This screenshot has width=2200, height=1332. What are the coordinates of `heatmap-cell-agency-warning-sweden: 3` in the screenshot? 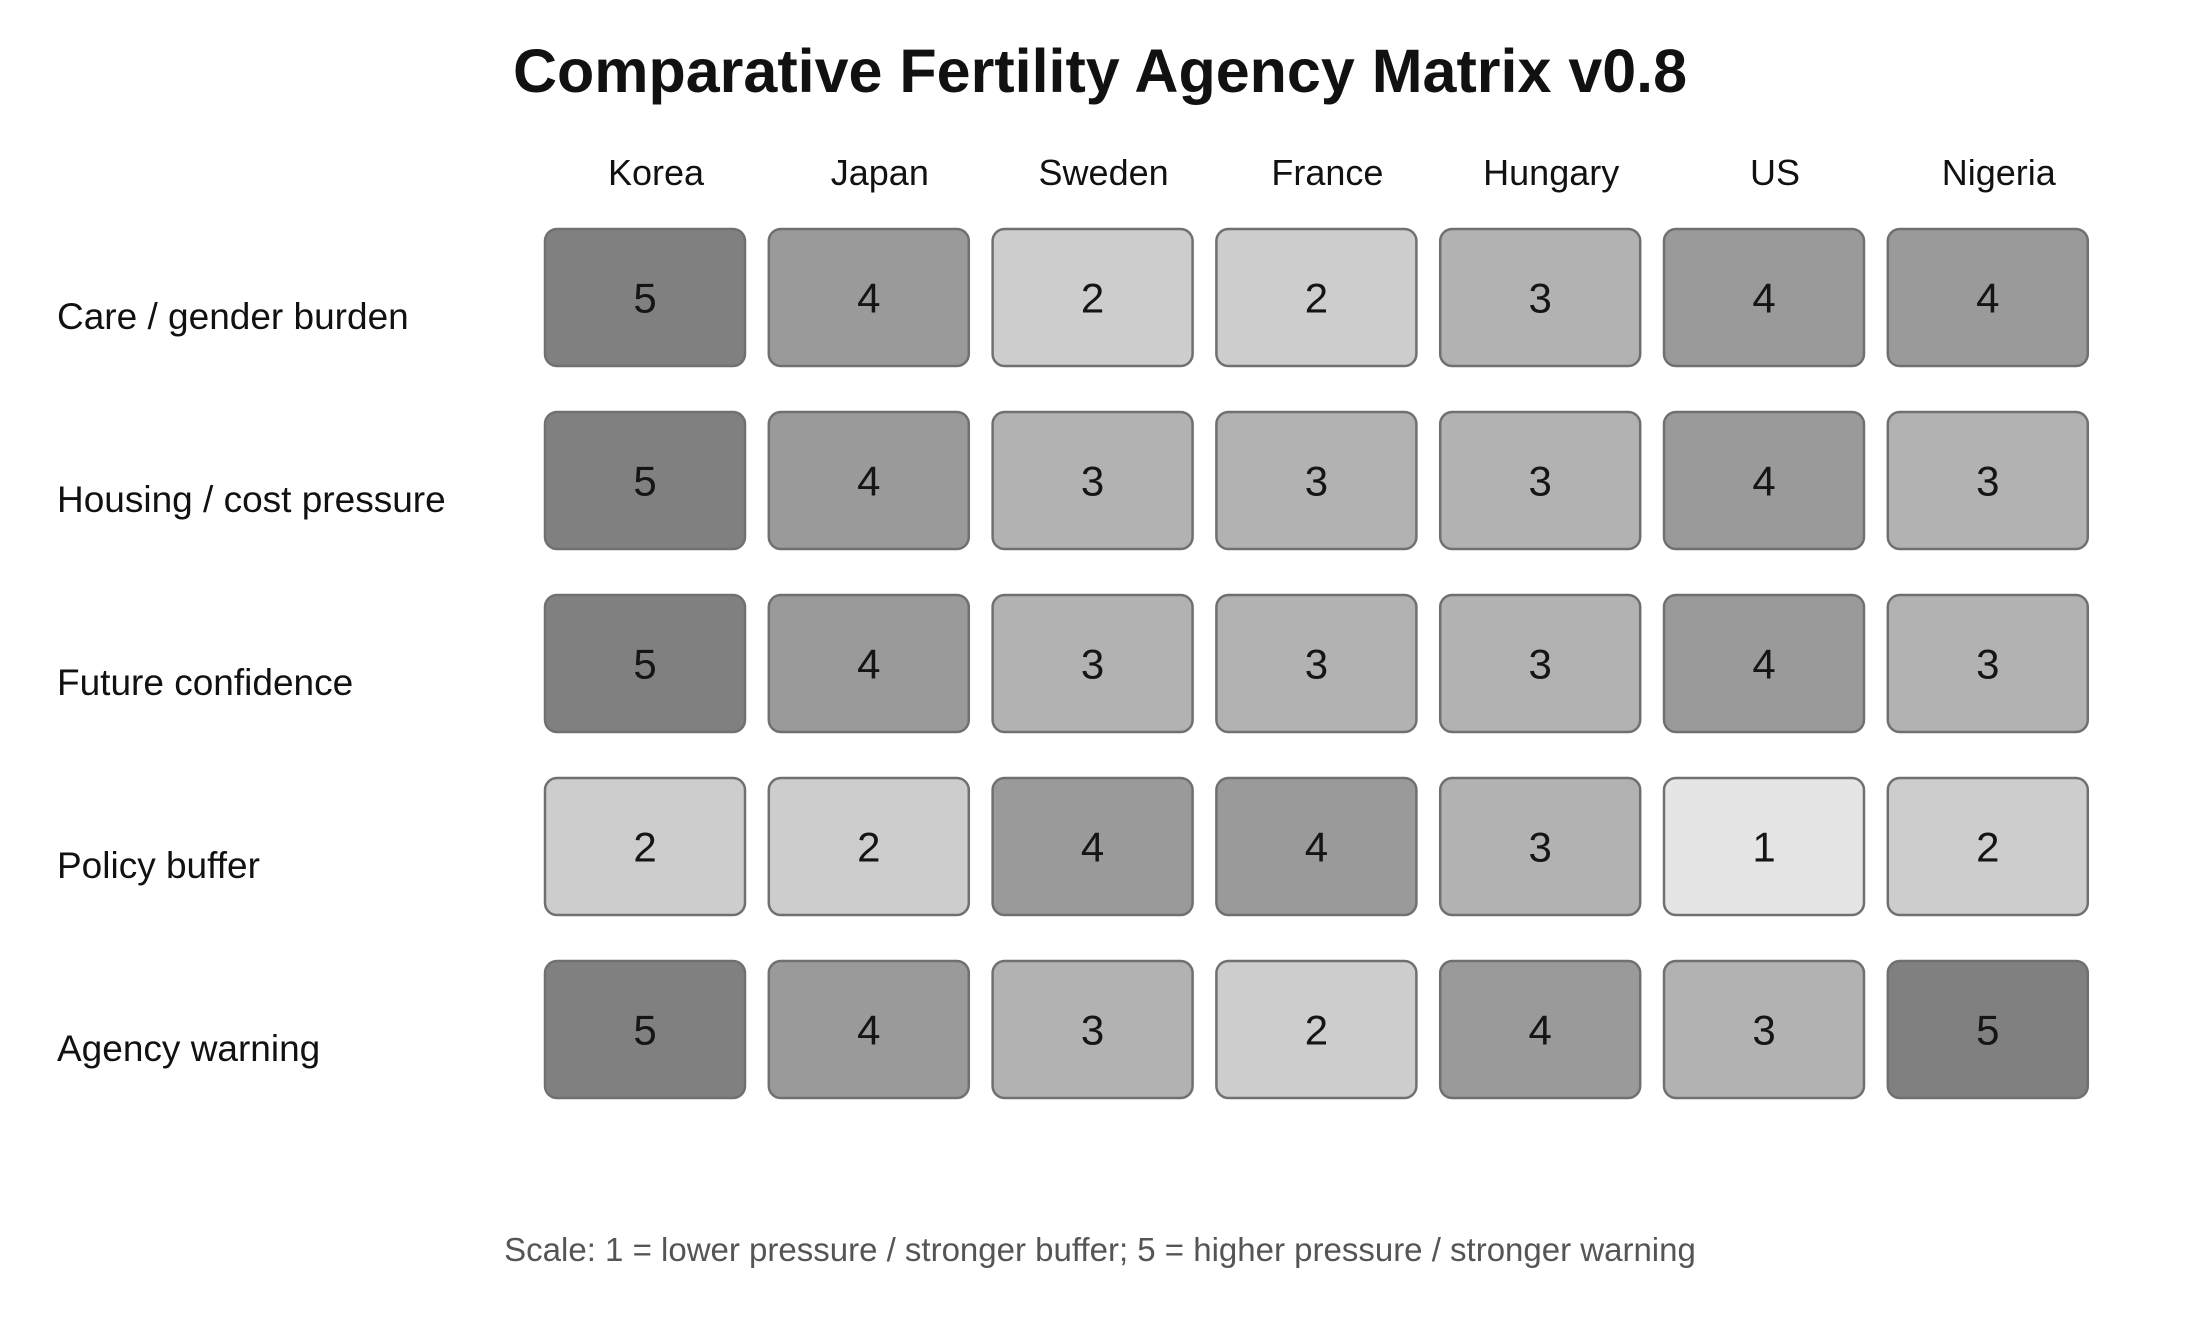 It's located at (1092, 1029).